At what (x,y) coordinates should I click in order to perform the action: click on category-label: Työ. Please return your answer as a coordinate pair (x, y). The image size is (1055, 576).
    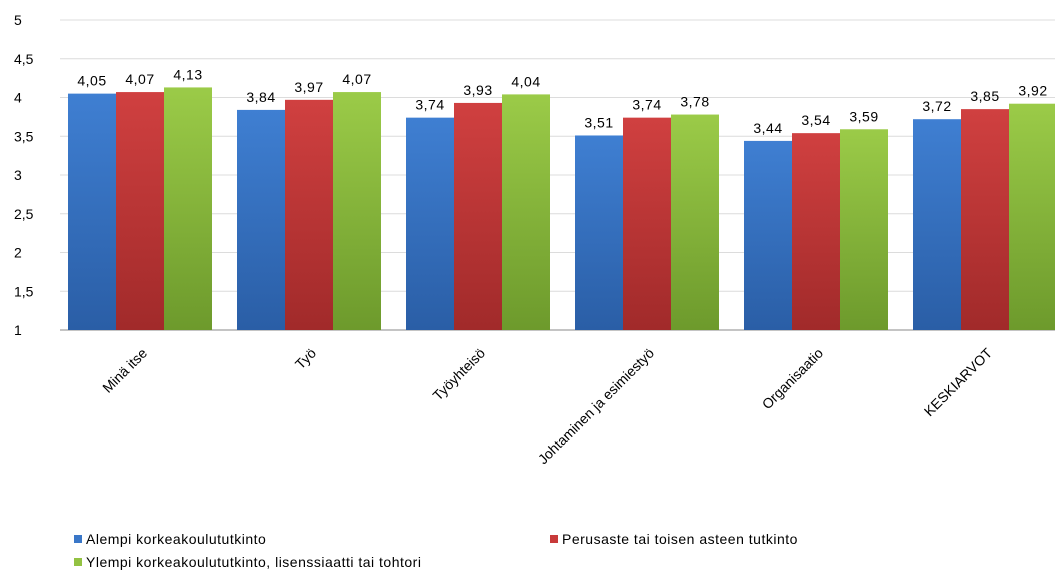
    Looking at the image, I should click on (305, 358).